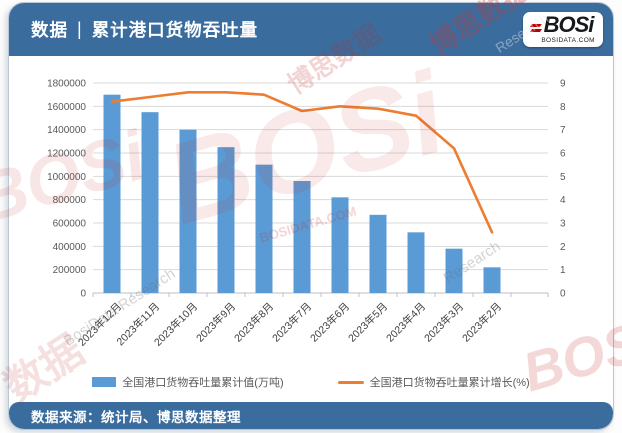 The width and height of the screenshot is (622, 433). I want to click on right-axis-tick-label: 1, so click(563, 270).